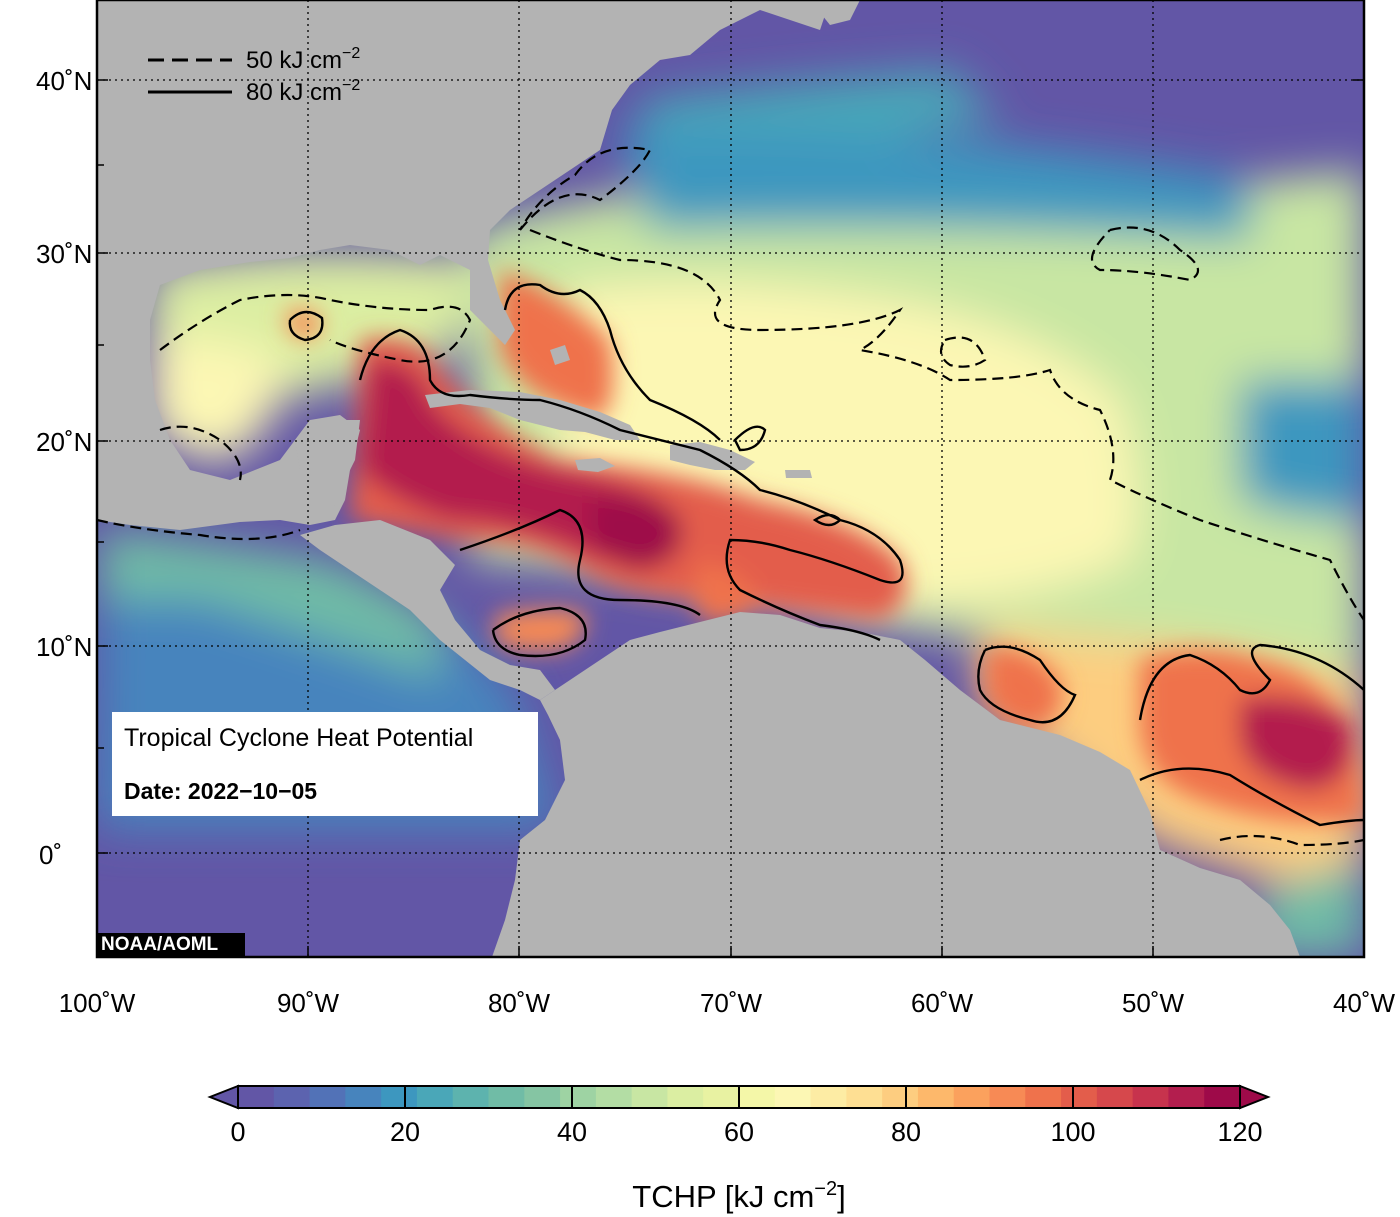 This screenshot has width=1400, height=1217. Describe the element at coordinates (308, 1003) in the screenshot. I see `lon-label-90w: 90˚W` at that location.